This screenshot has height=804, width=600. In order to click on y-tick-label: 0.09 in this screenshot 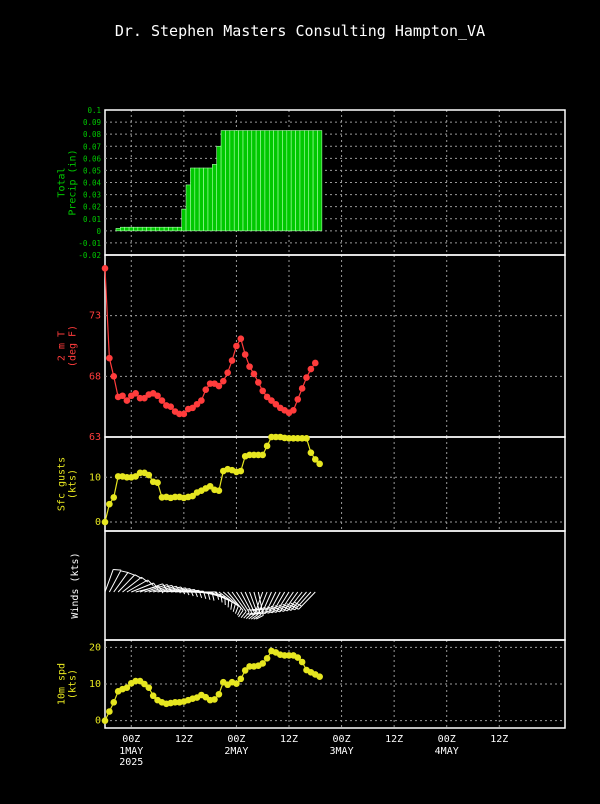, I will do `click(92, 122)`.